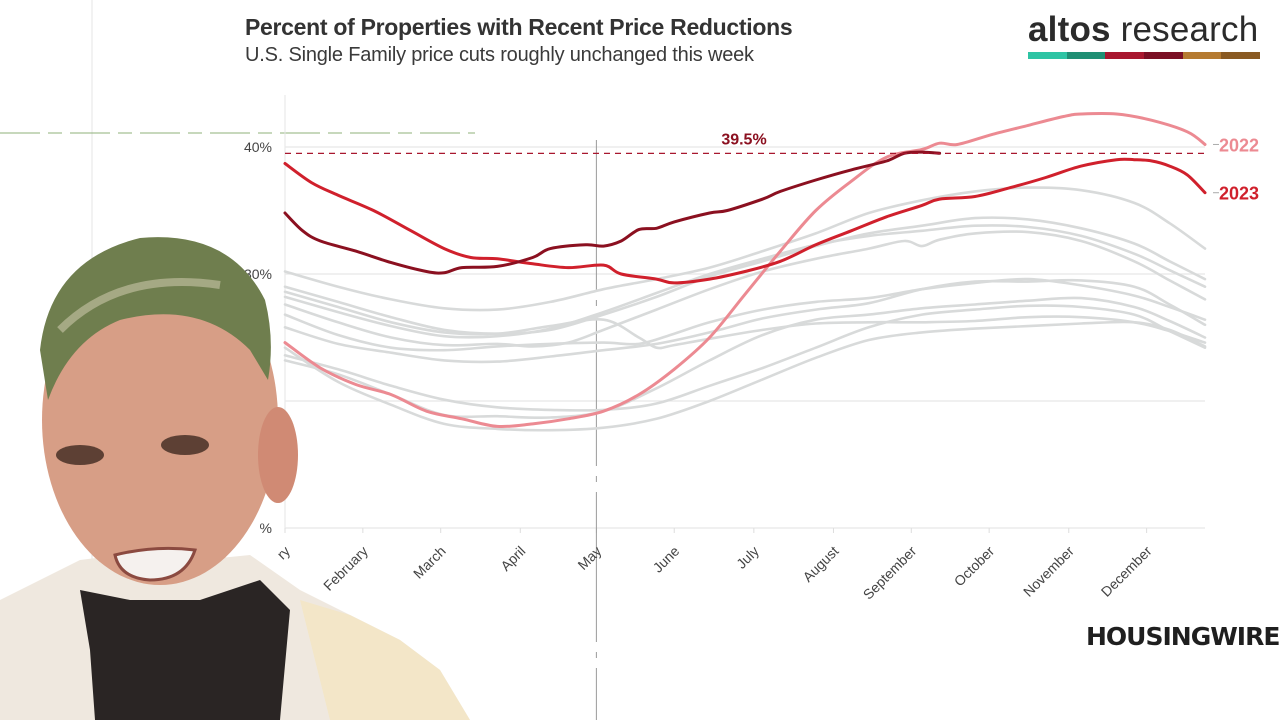  I want to click on presenter-eye-left, so click(80, 455).